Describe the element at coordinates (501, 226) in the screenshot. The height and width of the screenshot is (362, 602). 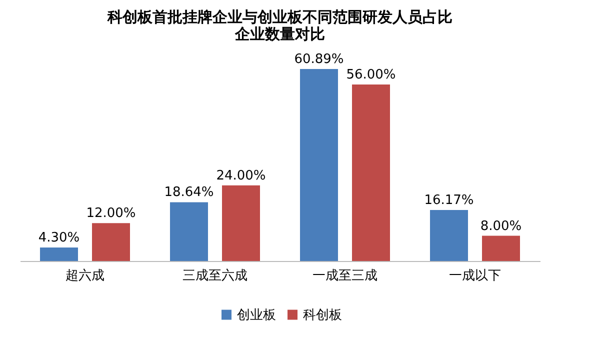
I see `data-label: 8.00%` at that location.